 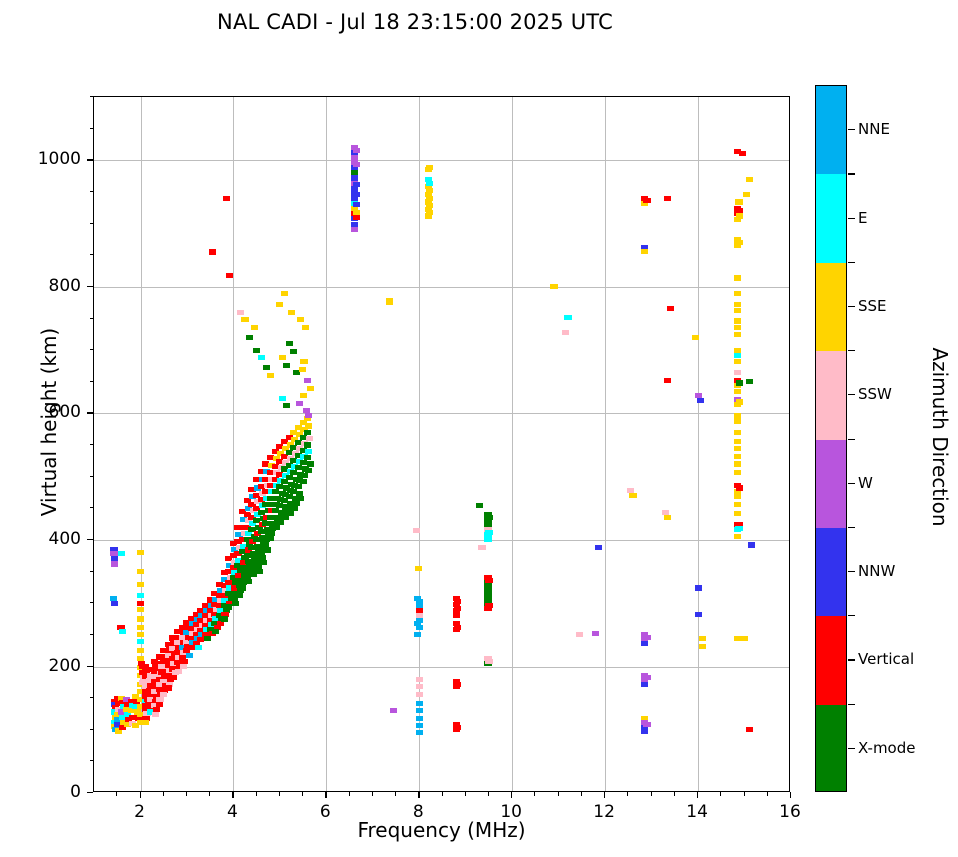 I want to click on colorbar-tick, so click(x=851, y=218).